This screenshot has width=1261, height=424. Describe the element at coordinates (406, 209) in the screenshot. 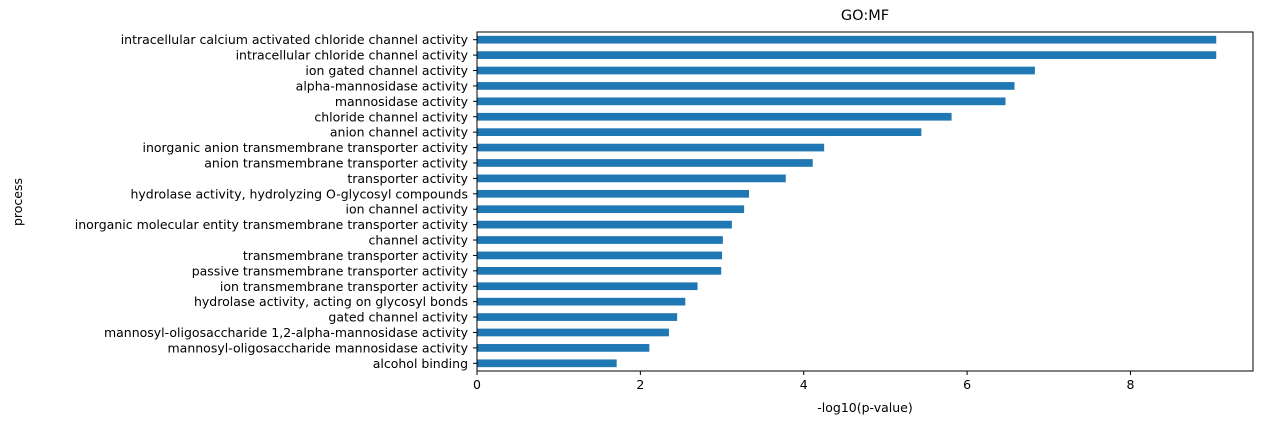

I see `y-tick-label: ion channel activity` at that location.